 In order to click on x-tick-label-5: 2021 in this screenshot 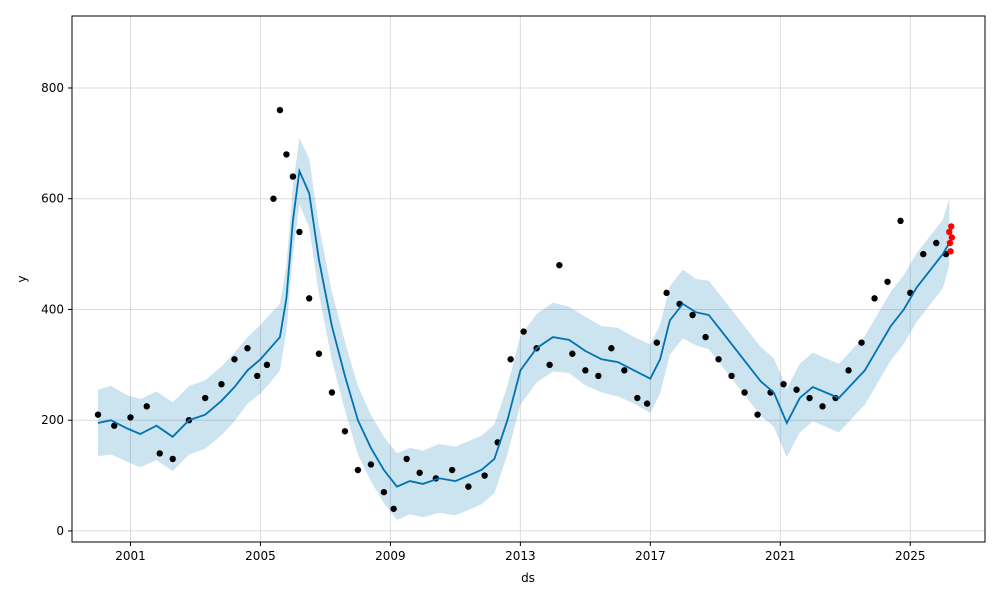, I will do `click(780, 556)`.